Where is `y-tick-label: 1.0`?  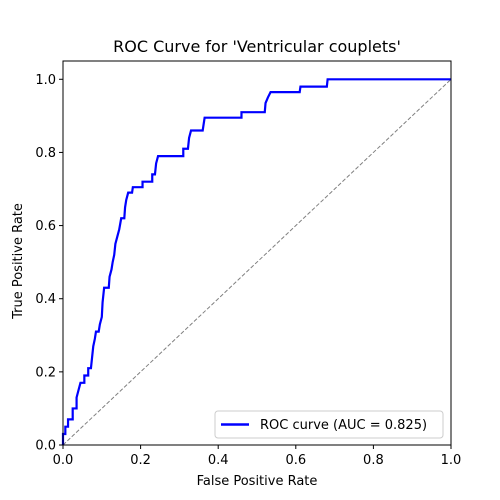 y-tick-label: 1.0 is located at coordinates (45, 80).